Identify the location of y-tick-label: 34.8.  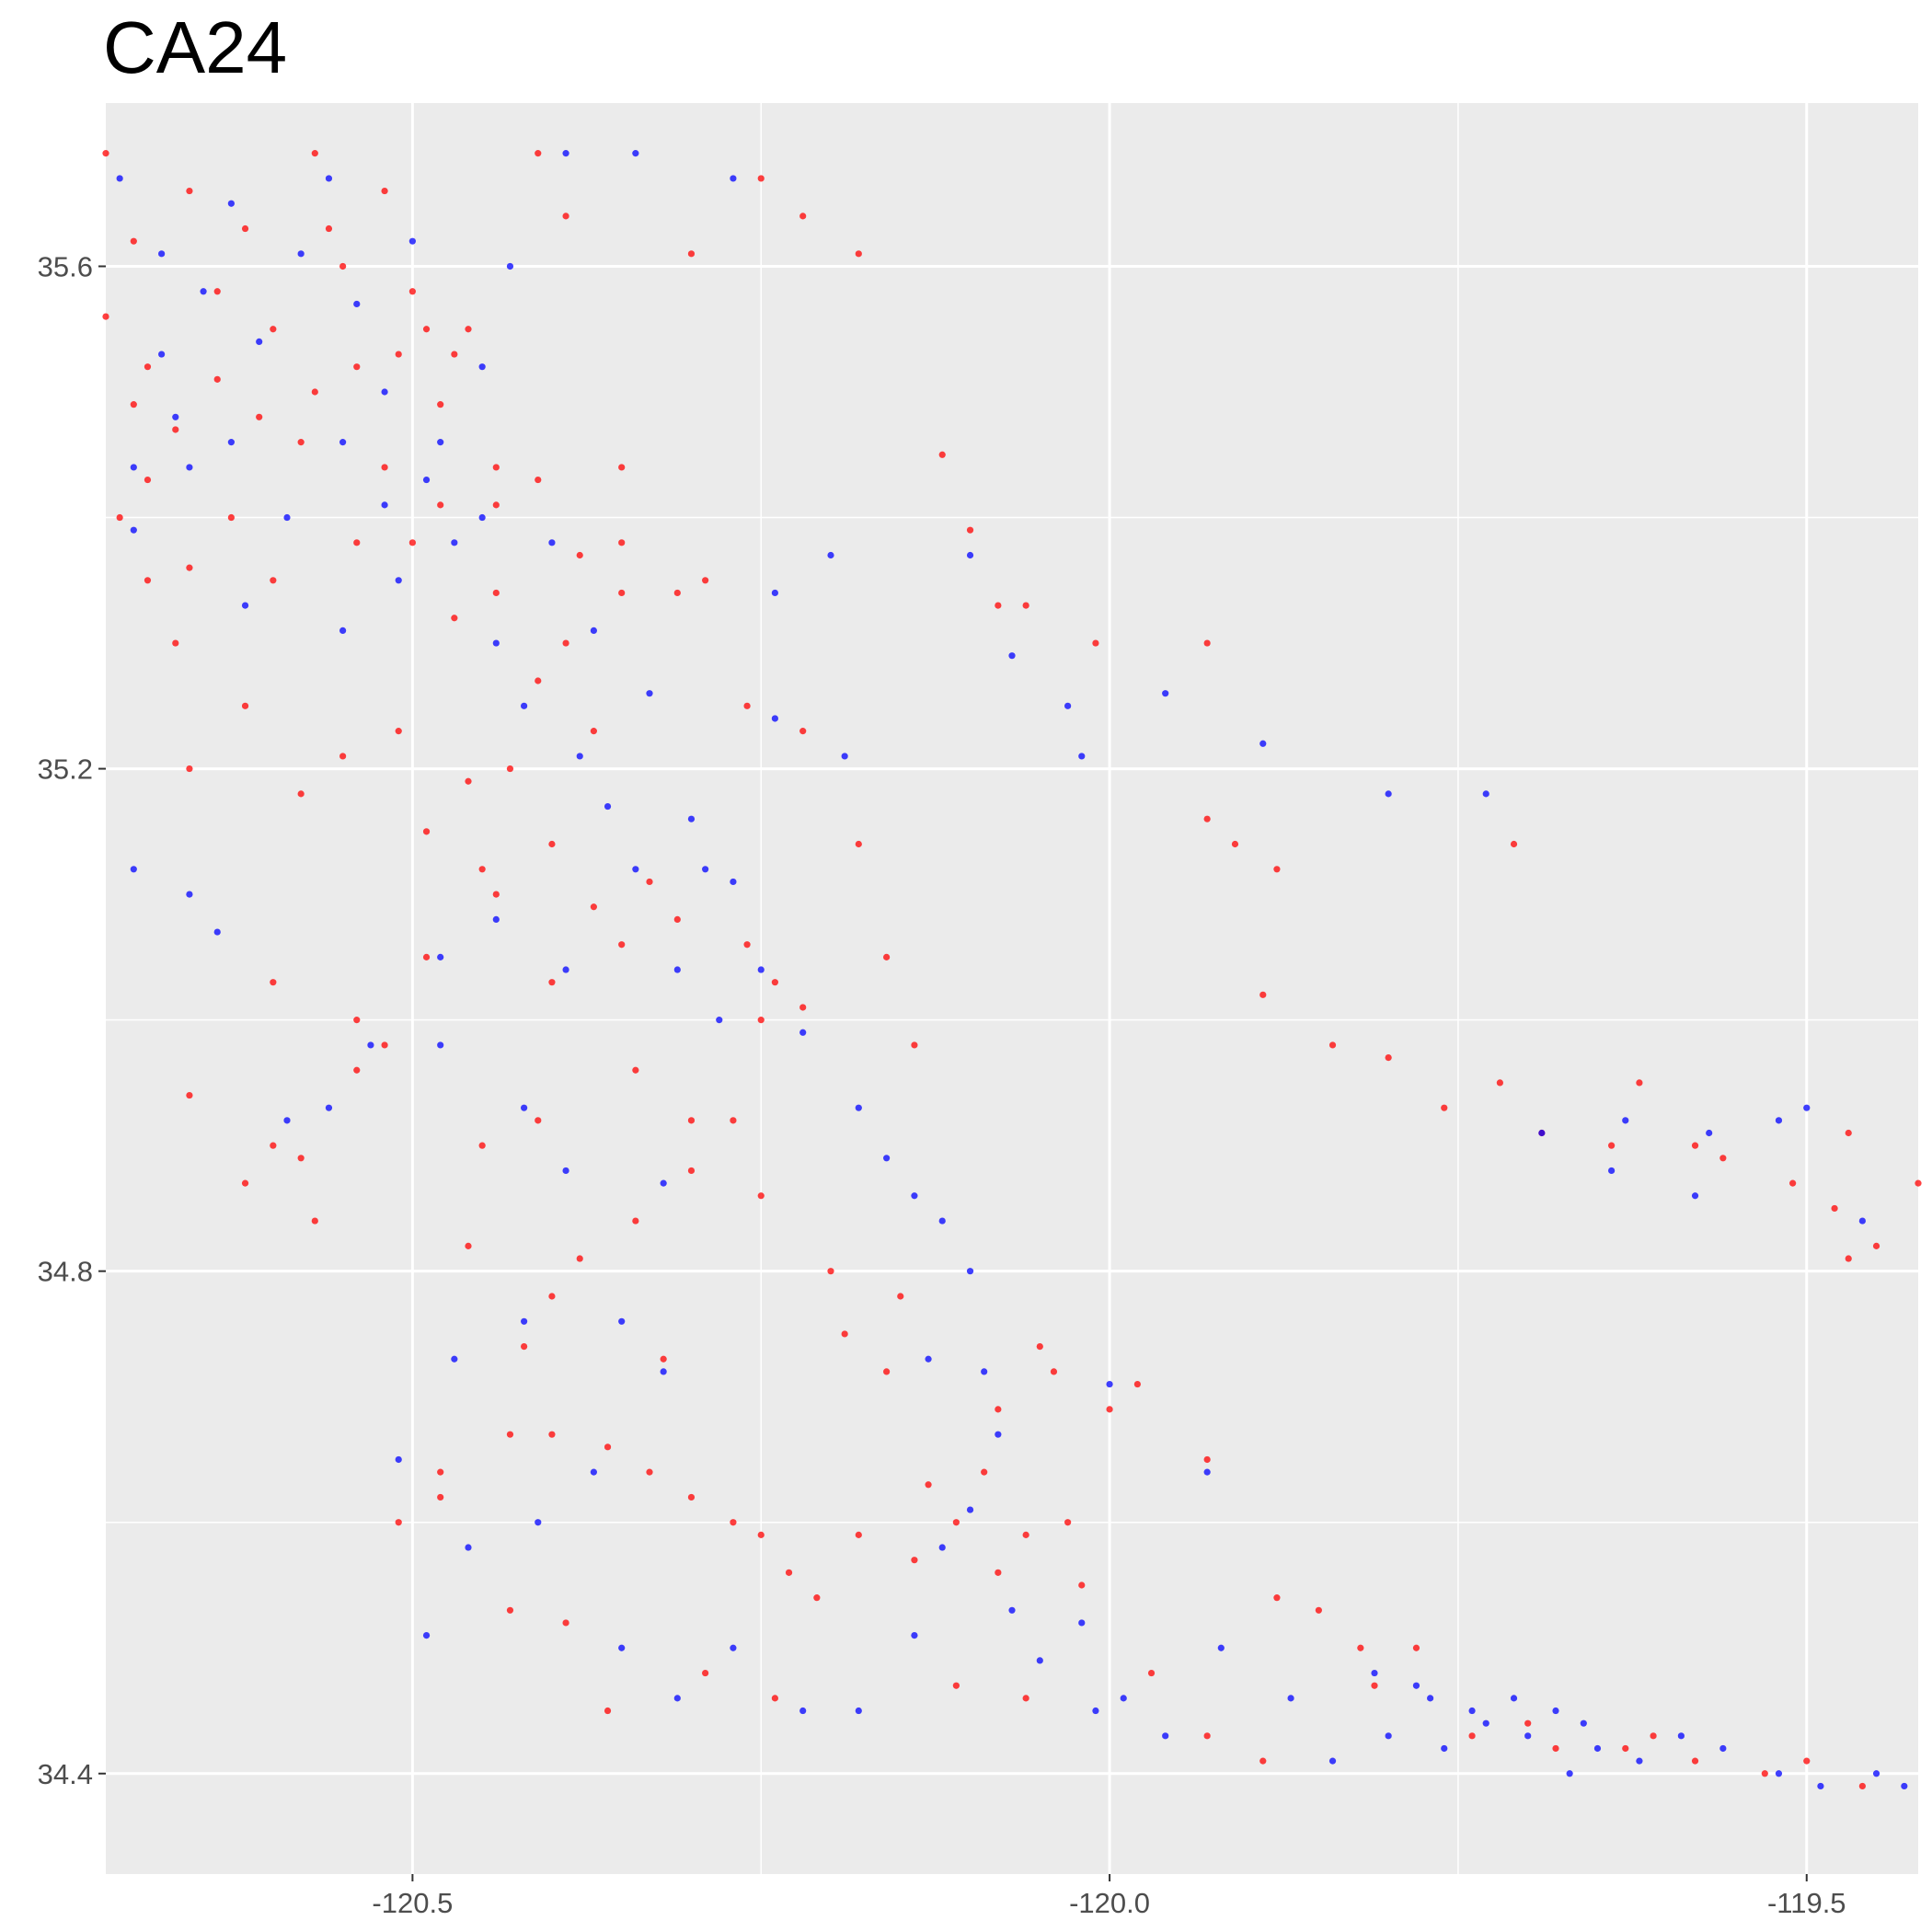
(65, 1272).